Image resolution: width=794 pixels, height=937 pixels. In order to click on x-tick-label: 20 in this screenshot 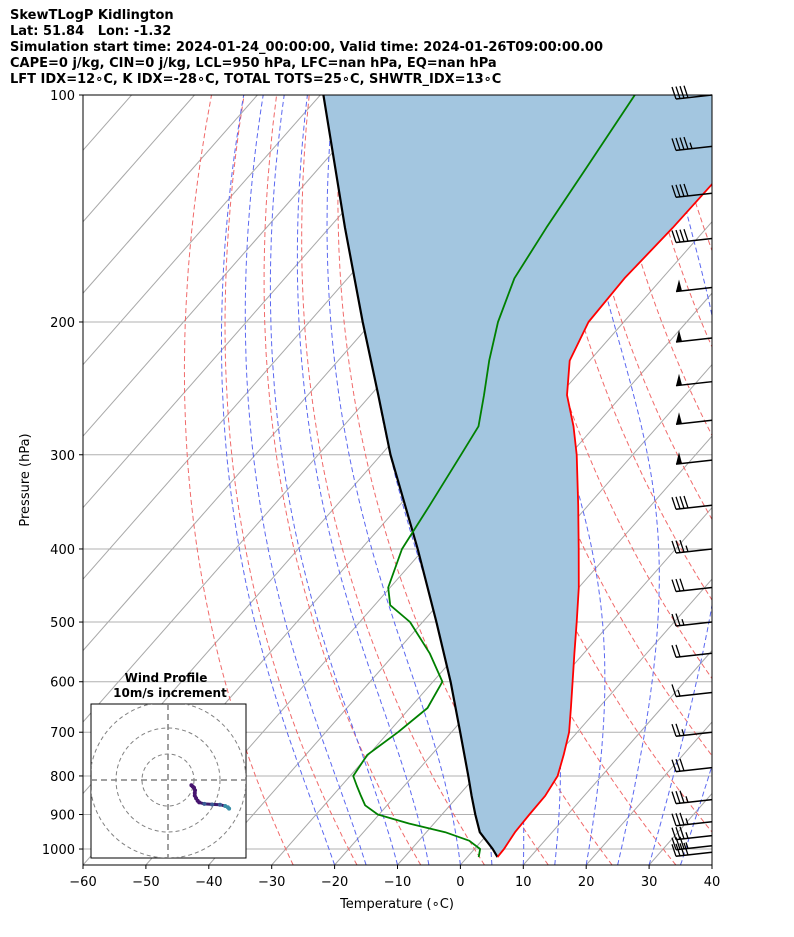, I will do `click(586, 882)`.